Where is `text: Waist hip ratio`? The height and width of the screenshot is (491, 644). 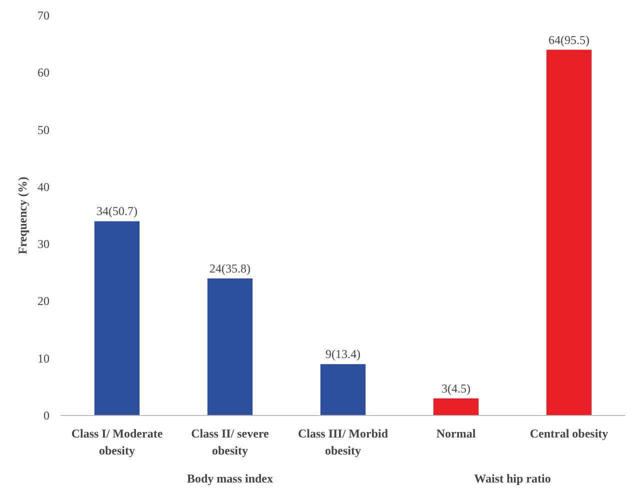
text: Waist hip ratio is located at coordinates (512, 479).